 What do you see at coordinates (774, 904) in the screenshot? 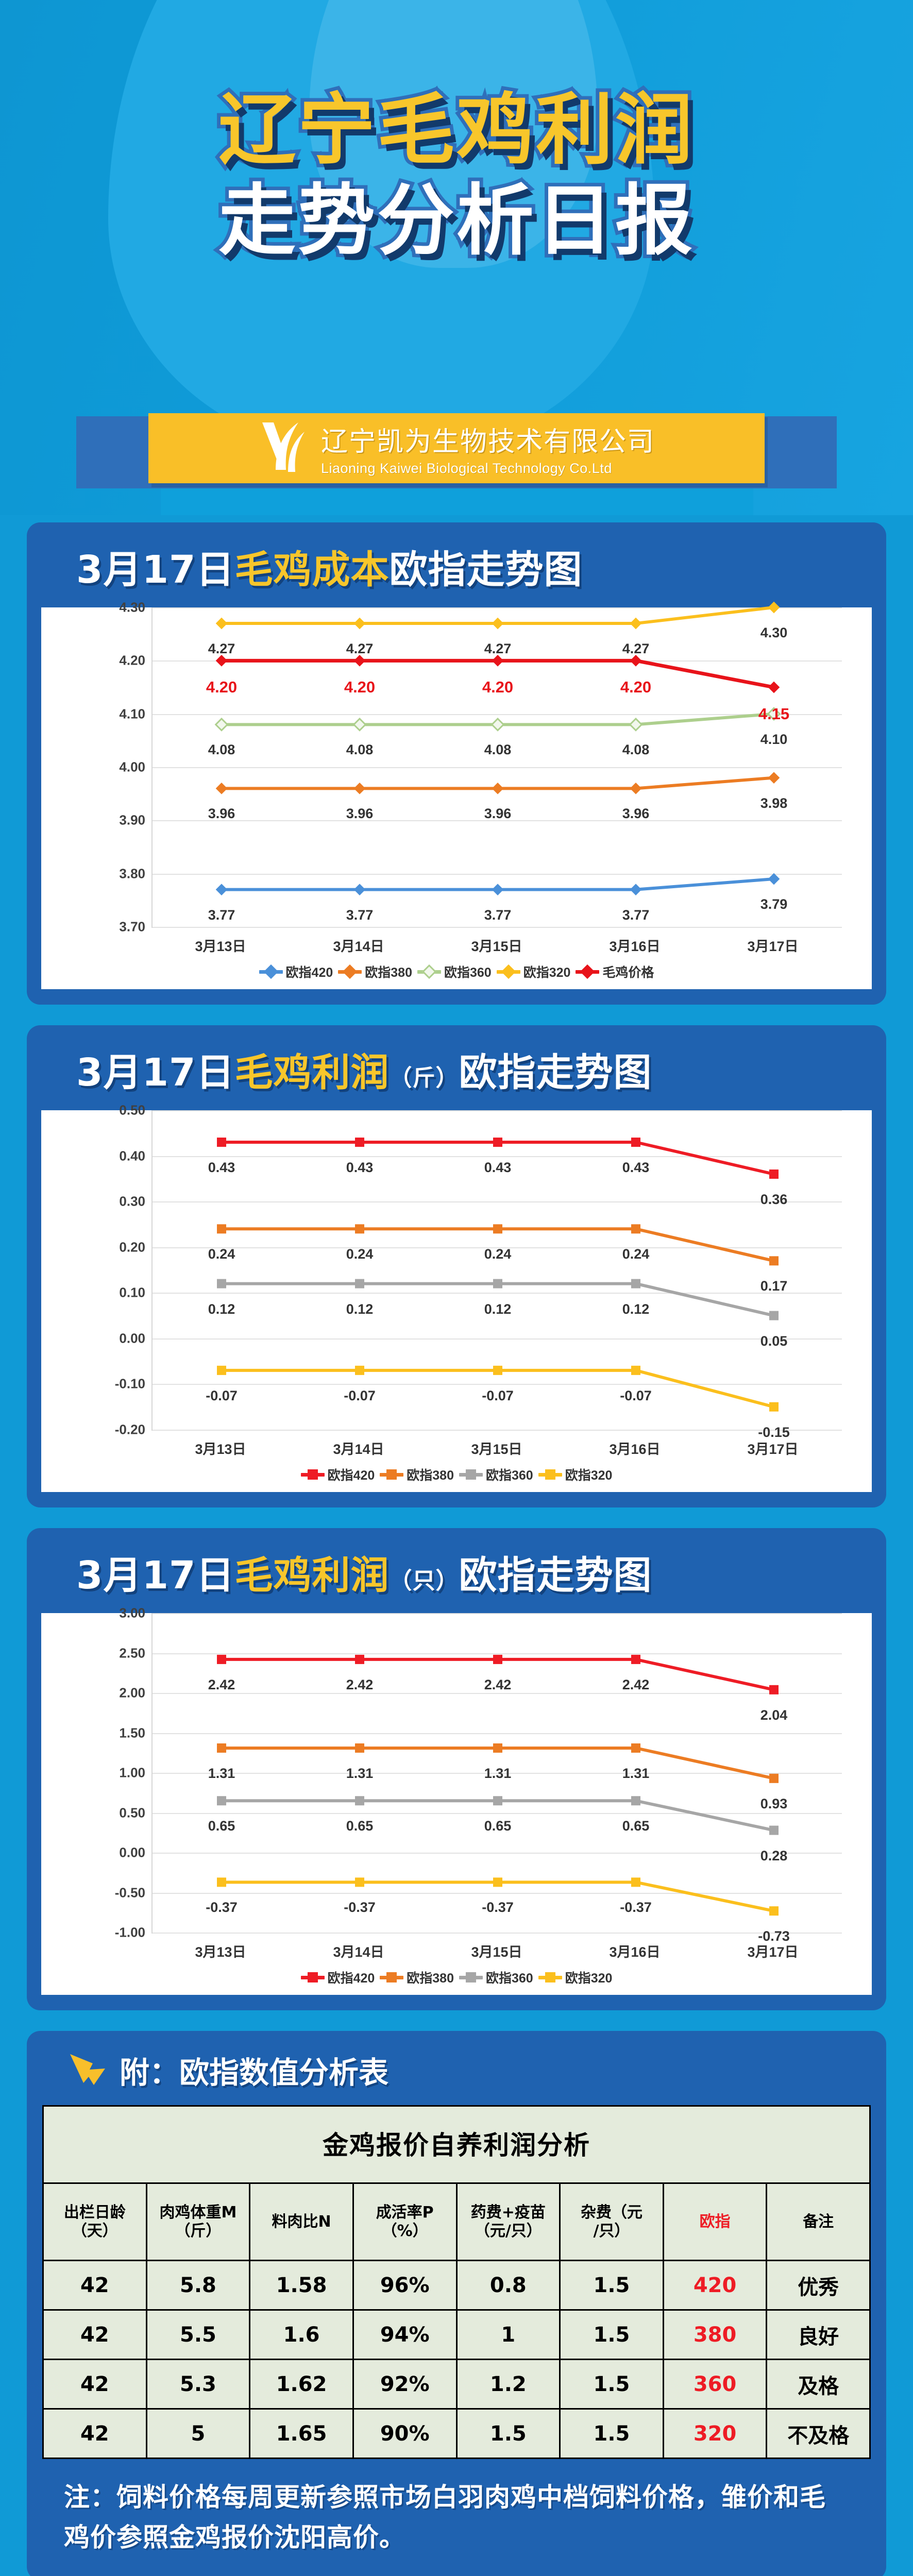
I see `data-label: 3.79` at bounding box center [774, 904].